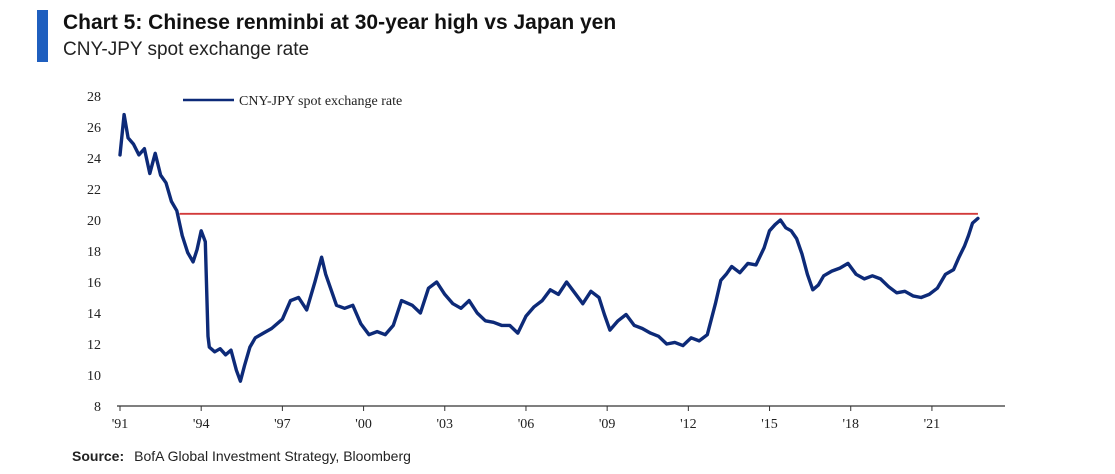 This screenshot has height=474, width=1115. Describe the element at coordinates (94, 283) in the screenshot. I see `y-tick-label: 16` at that location.